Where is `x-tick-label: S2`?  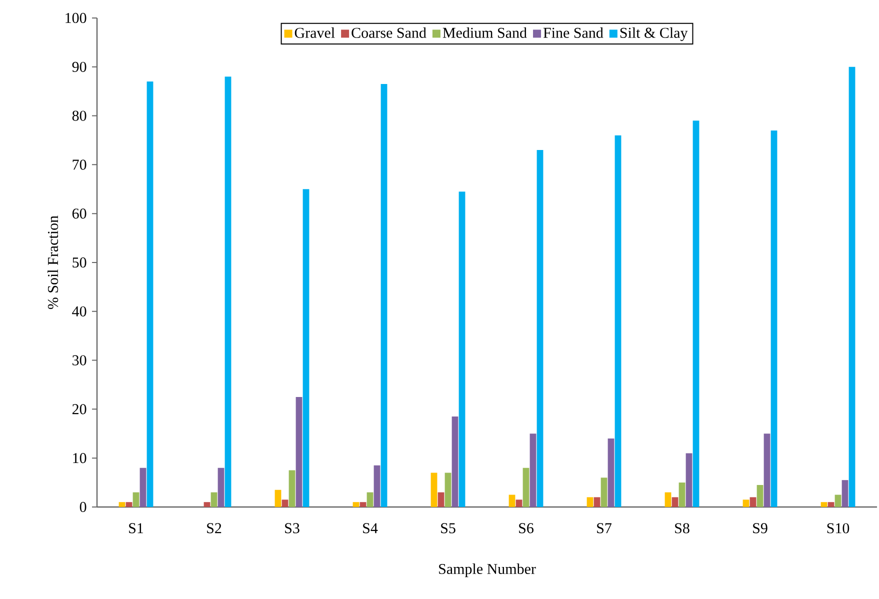 x-tick-label: S2 is located at coordinates (214, 528).